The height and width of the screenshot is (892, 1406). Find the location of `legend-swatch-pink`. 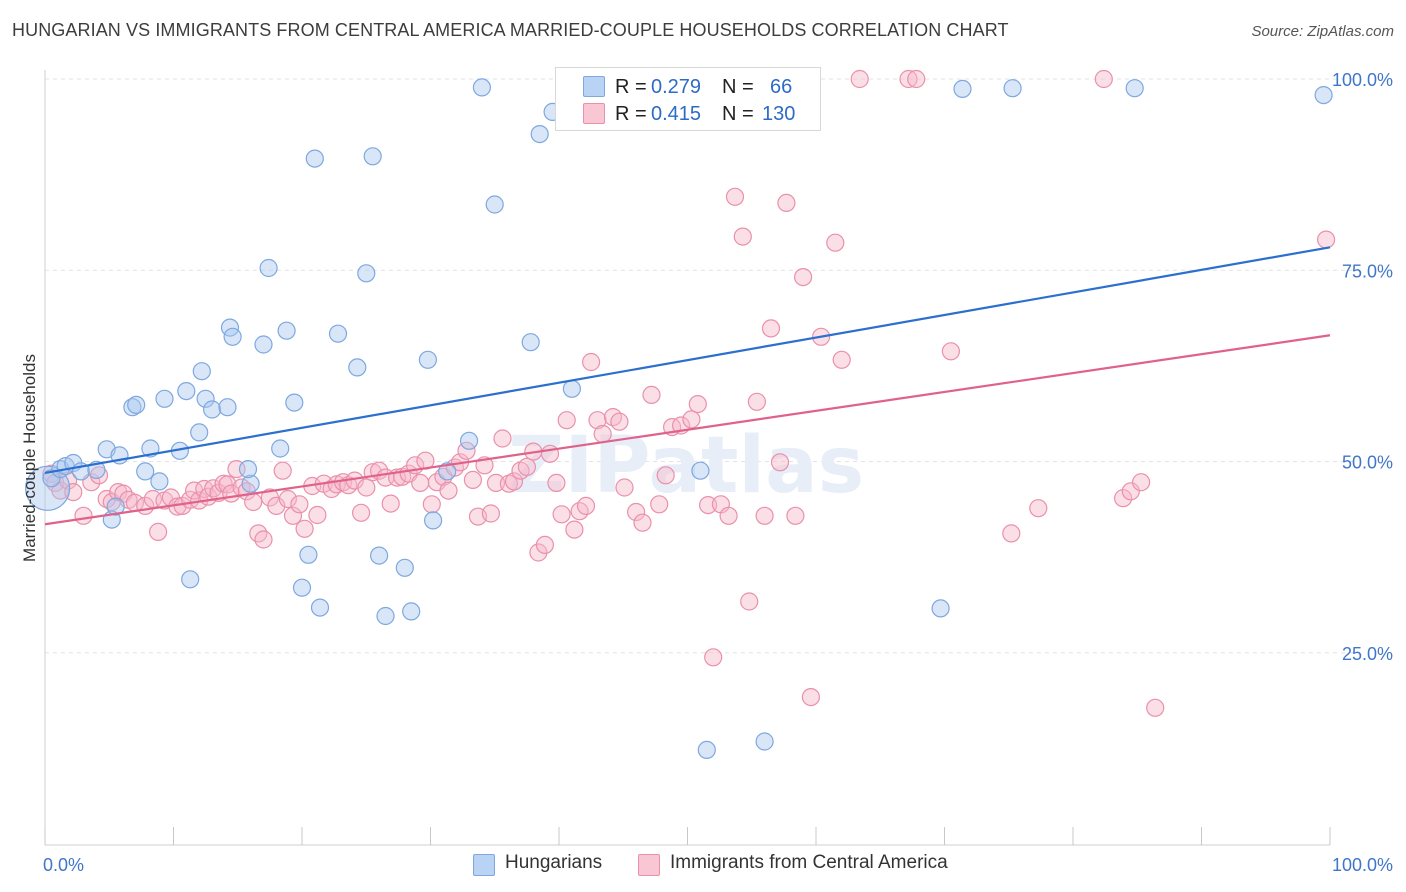

legend-swatch-pink is located at coordinates (594, 113).